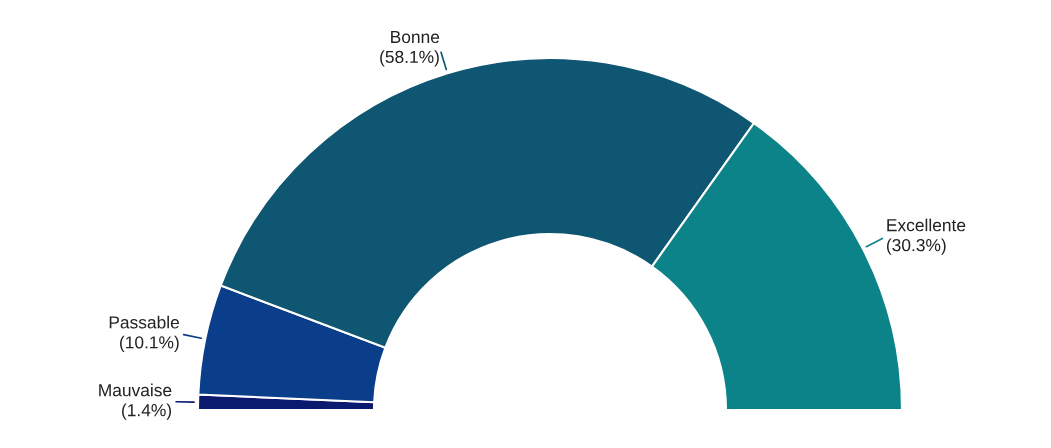 Image resolution: width=1051 pixels, height=448 pixels. What do you see at coordinates (916, 246) in the screenshot?
I see `data-label: (30.3%)` at bounding box center [916, 246].